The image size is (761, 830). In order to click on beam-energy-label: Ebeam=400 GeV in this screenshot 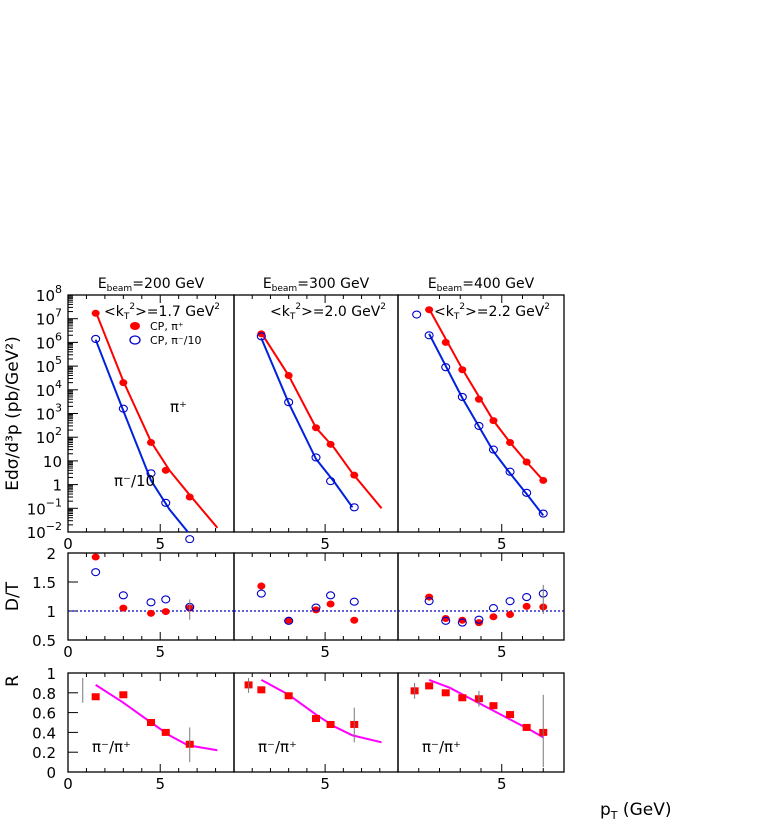, I will do `click(481, 285)`.